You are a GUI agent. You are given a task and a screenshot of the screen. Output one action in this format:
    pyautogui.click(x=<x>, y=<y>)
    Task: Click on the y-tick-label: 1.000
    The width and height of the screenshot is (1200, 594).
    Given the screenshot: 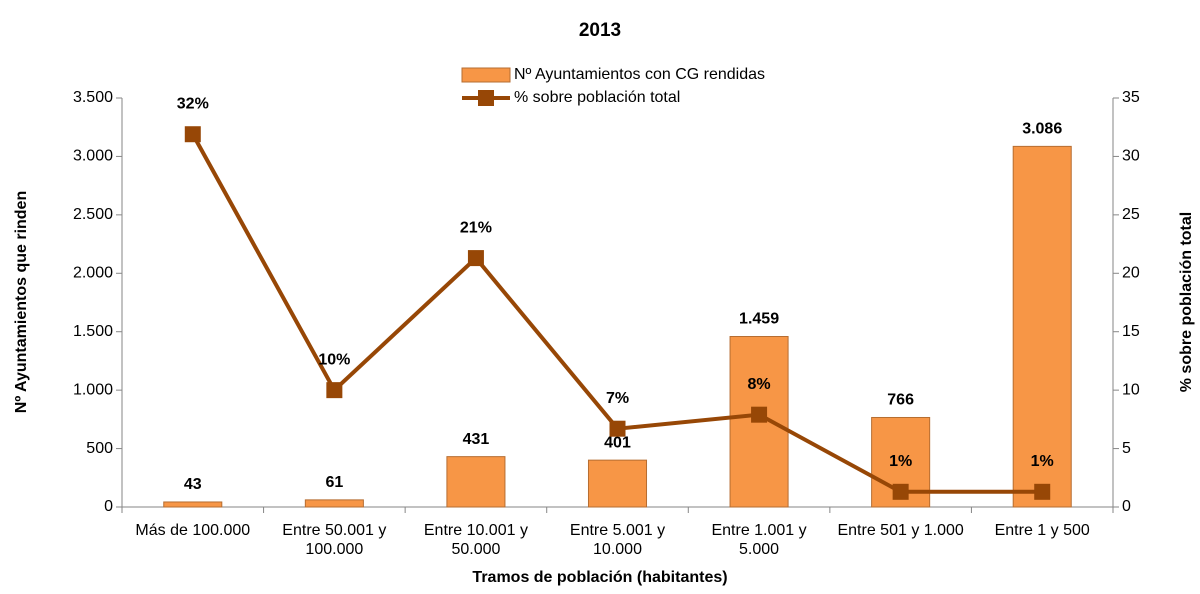 What is the action you would take?
    pyautogui.click(x=93, y=389)
    